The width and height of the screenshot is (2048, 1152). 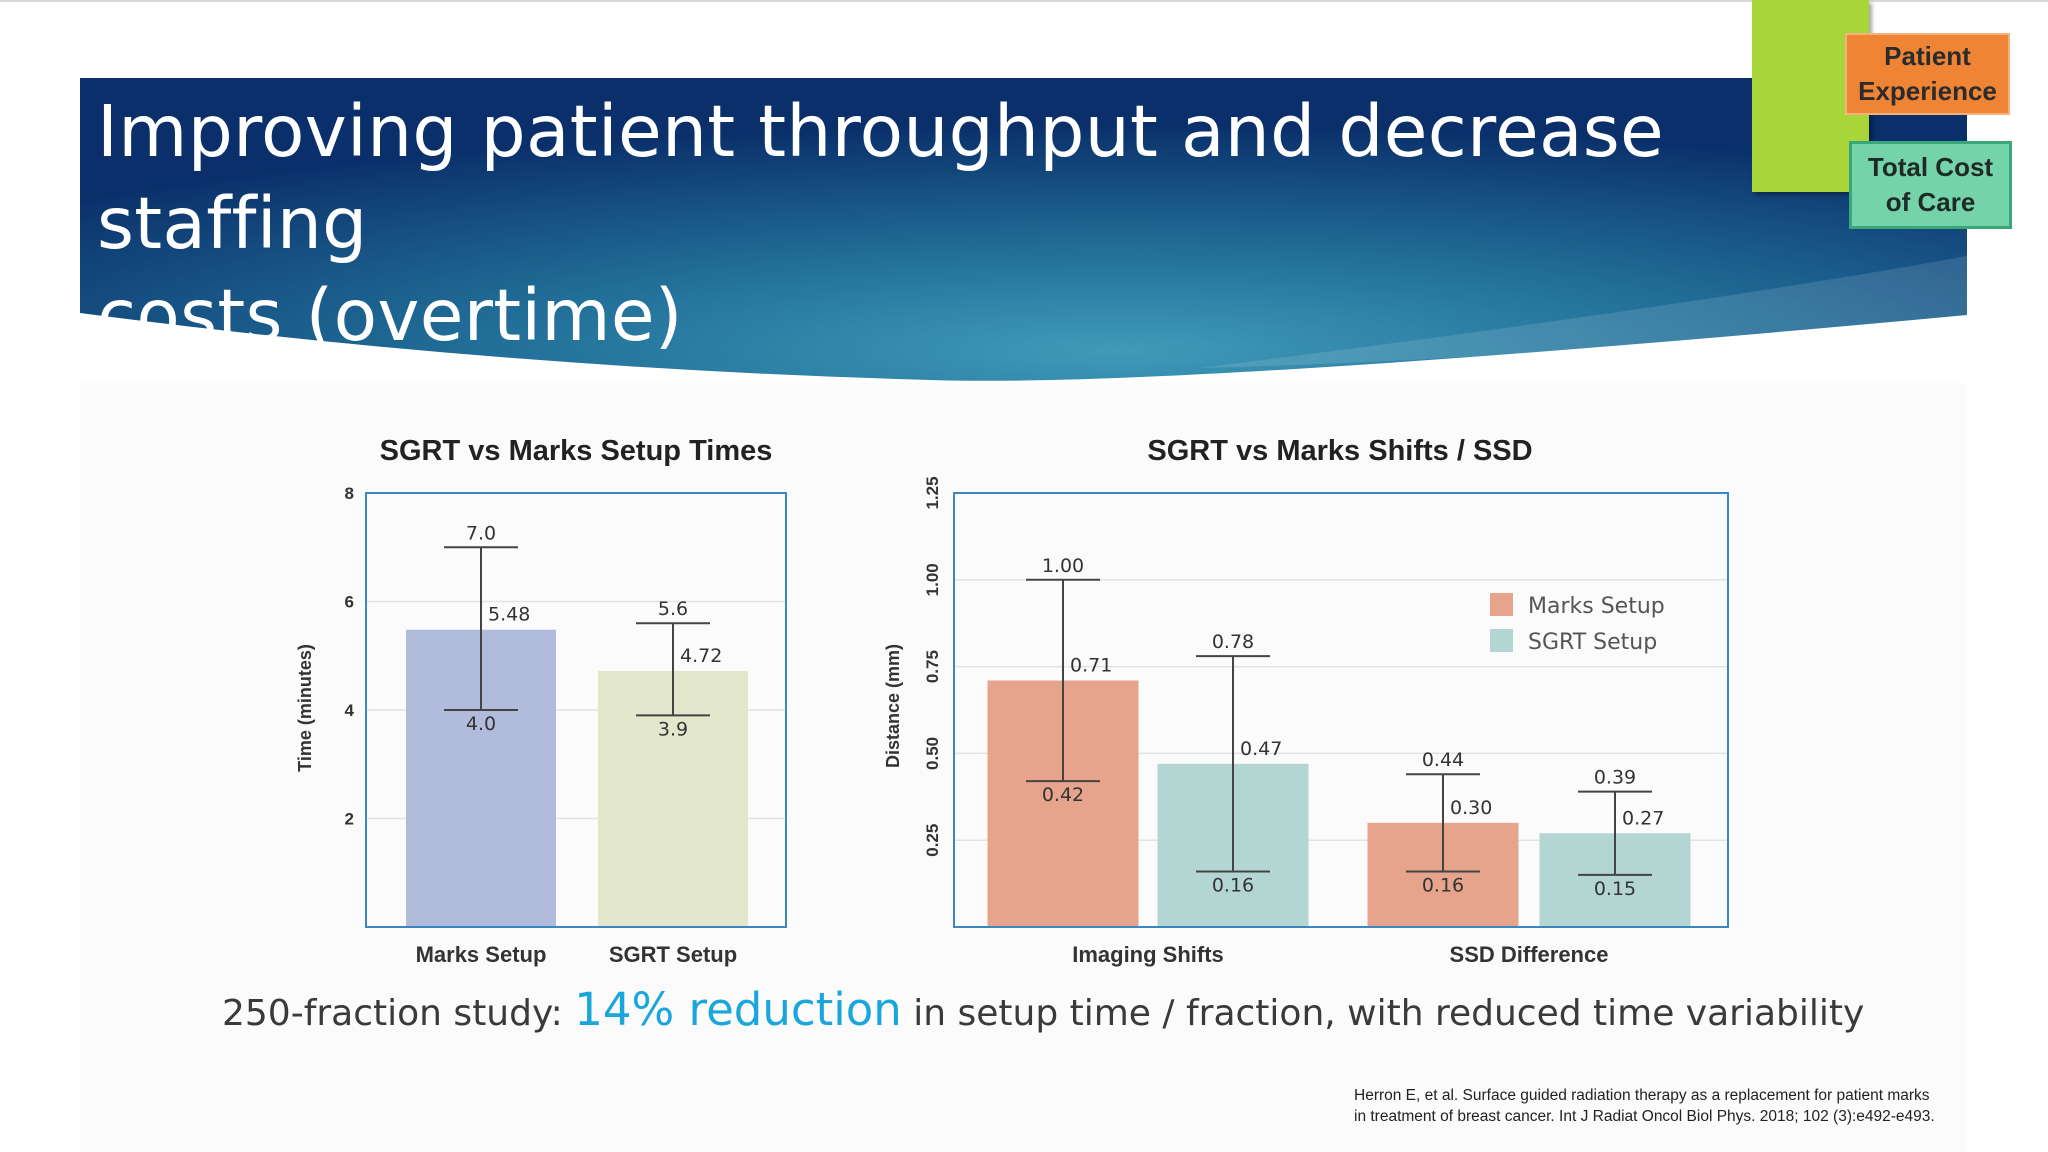 What do you see at coordinates (673, 609) in the screenshot?
I see `chart1-err-high-label: 5.6` at bounding box center [673, 609].